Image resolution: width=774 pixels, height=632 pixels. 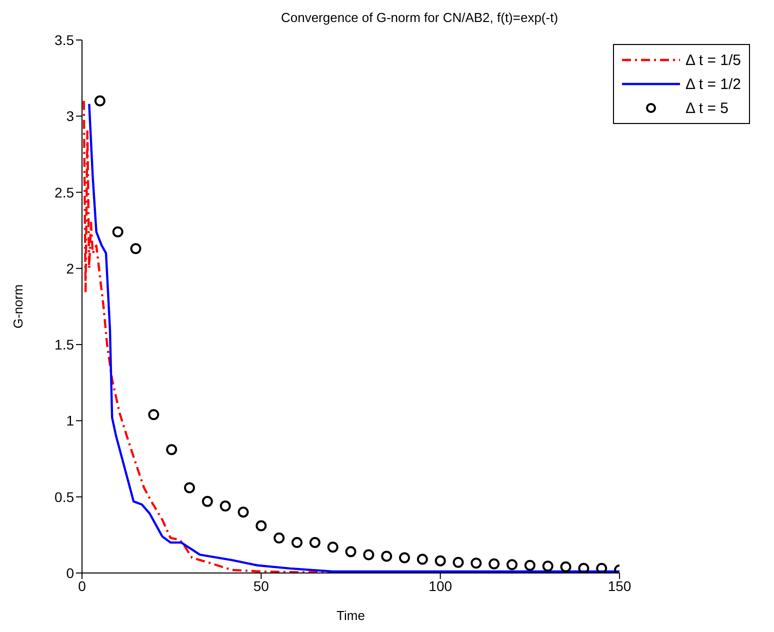 I want to click on y-tick-label: 2.5, so click(x=64, y=192).